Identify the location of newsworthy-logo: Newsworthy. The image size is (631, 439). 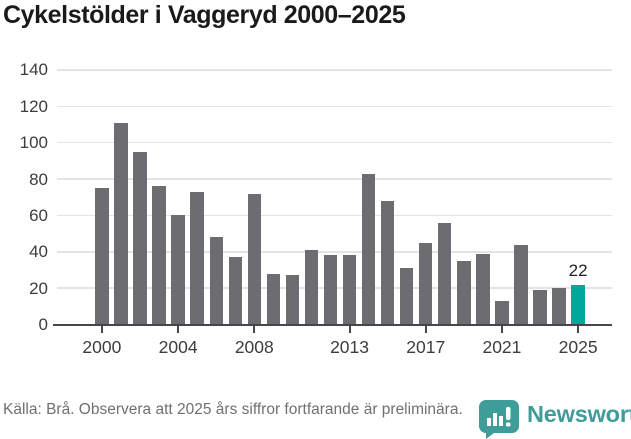
(554, 418).